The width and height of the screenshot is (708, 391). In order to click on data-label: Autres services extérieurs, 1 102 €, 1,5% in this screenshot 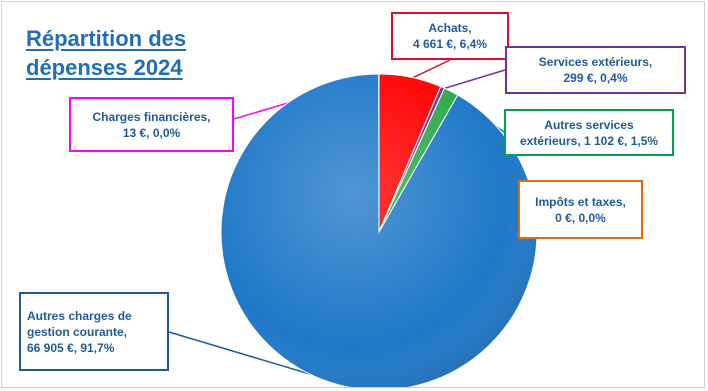, I will do `click(589, 132)`.